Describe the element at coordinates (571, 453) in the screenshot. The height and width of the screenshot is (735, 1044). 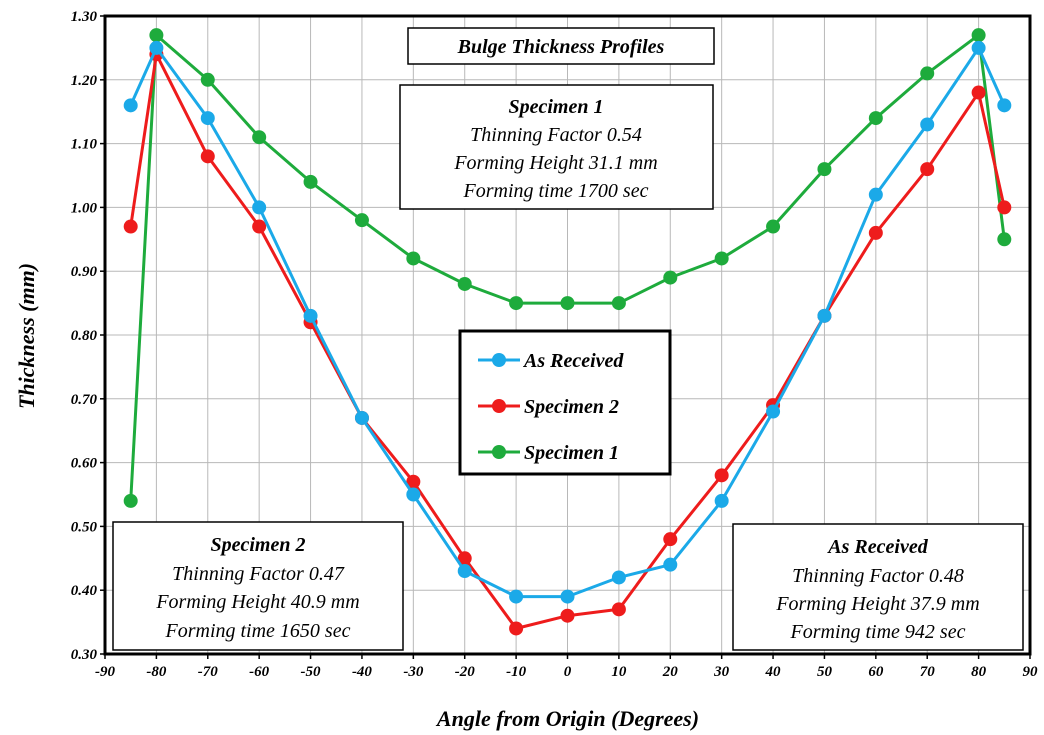
I see `legend-label: Specimen 1` at that location.